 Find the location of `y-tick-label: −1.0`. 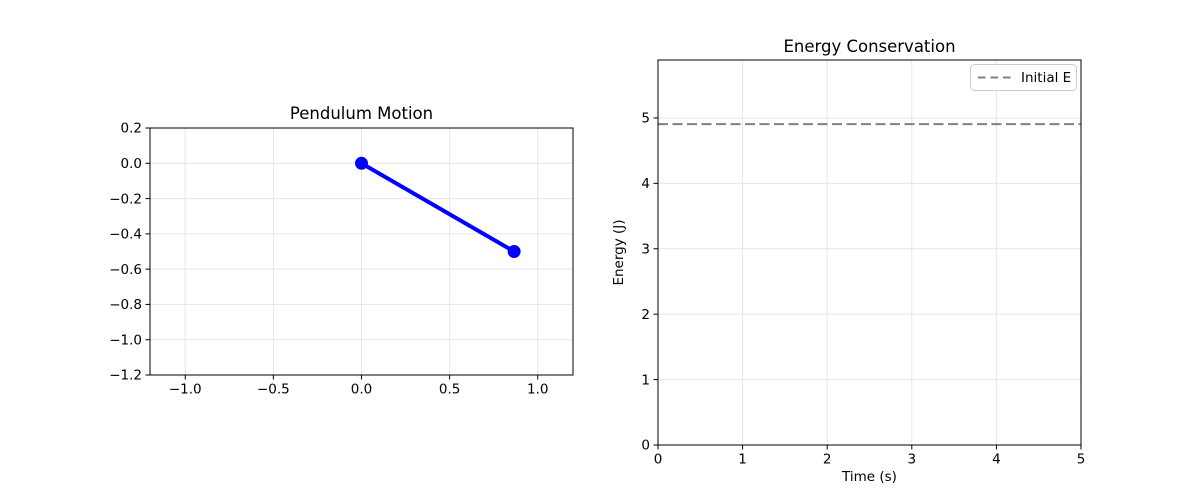

y-tick-label: −1.0 is located at coordinates (125, 340).